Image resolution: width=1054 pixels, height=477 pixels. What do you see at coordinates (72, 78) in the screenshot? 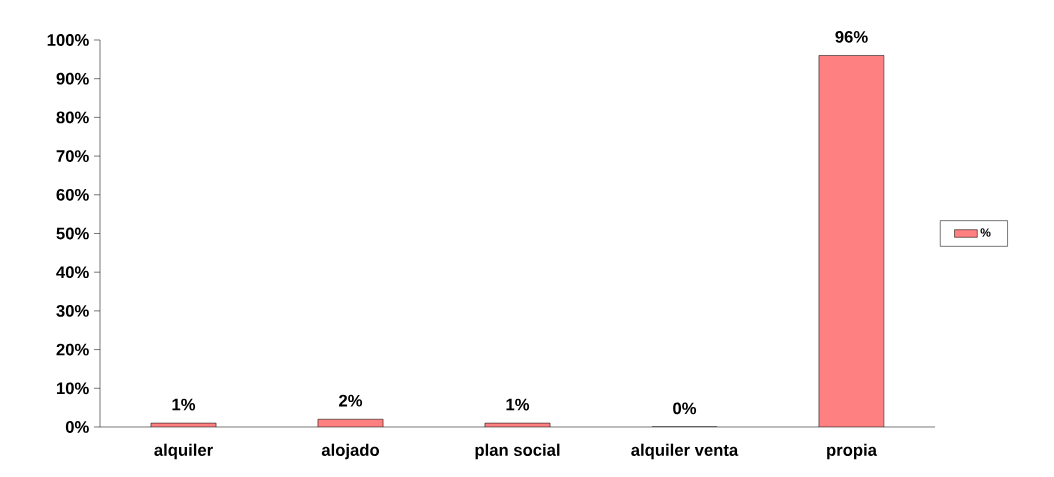
I see `y-tick-label: 90%` at bounding box center [72, 78].